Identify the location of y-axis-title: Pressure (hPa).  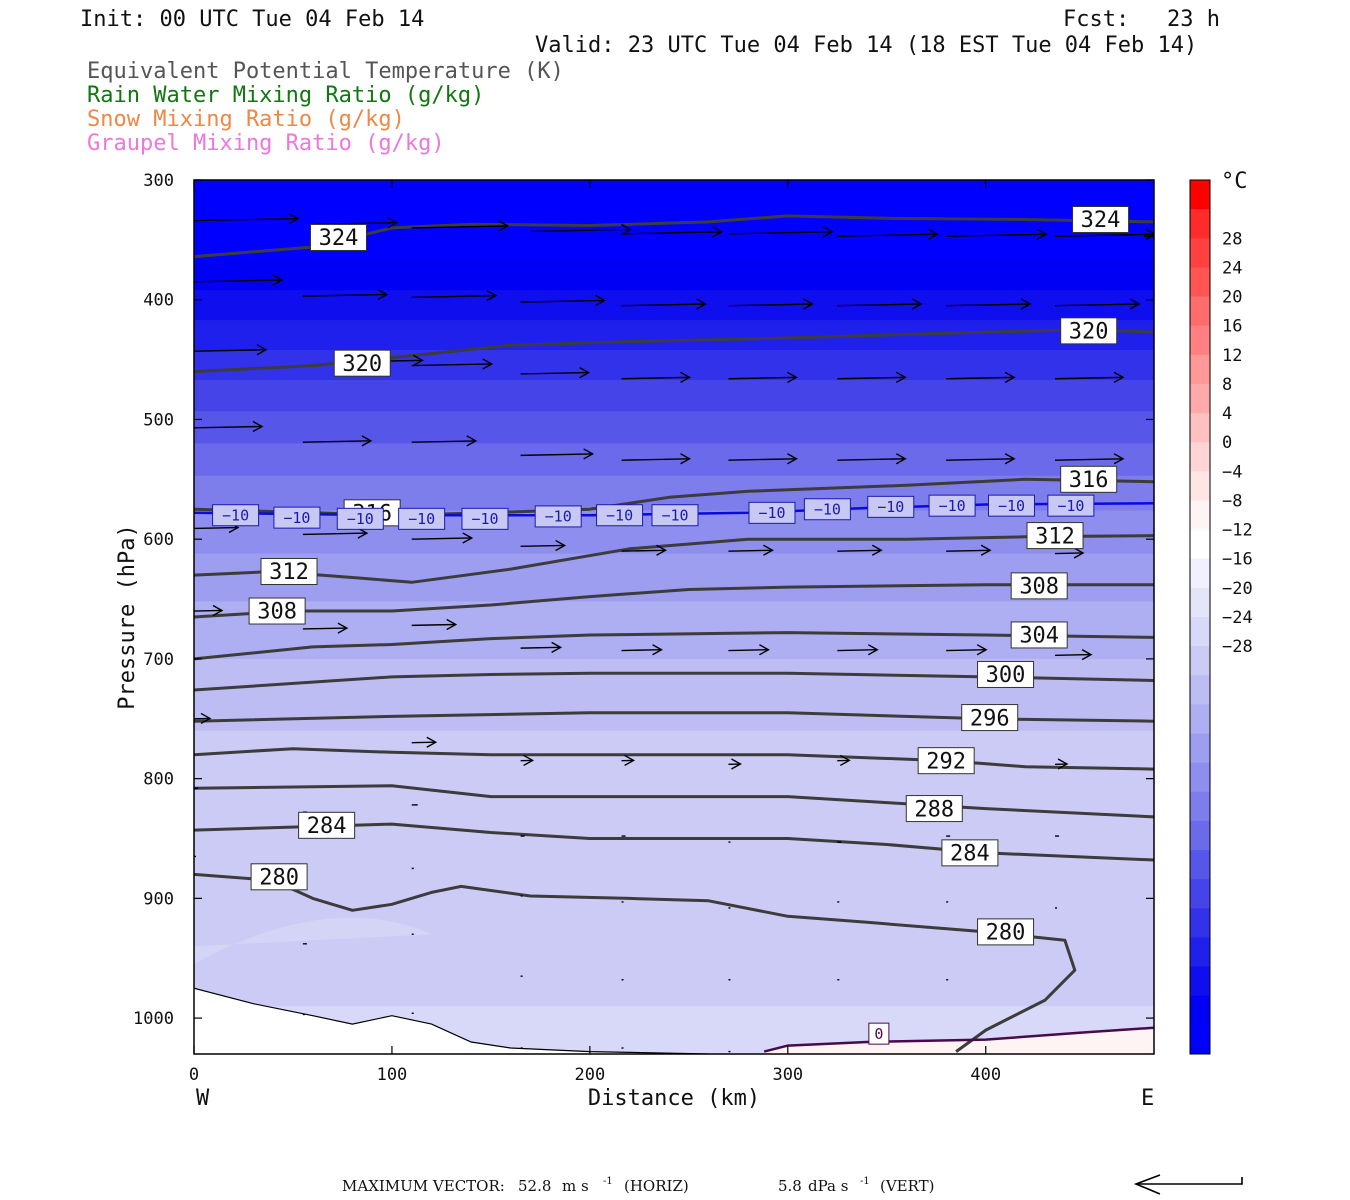
(127, 616).